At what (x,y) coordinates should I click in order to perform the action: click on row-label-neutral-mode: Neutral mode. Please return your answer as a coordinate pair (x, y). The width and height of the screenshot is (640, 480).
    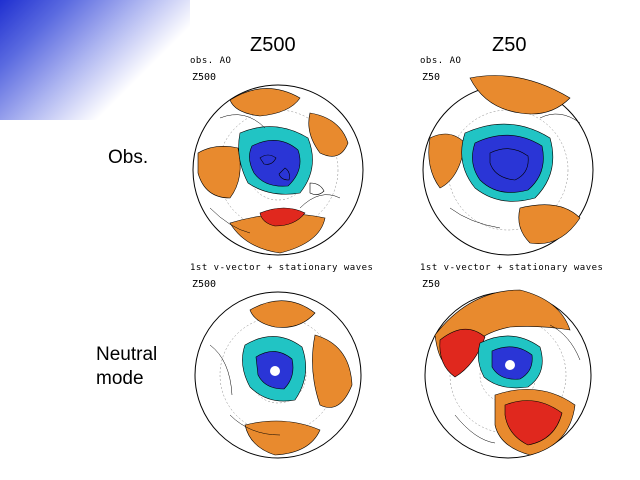
    Looking at the image, I should click on (126, 367).